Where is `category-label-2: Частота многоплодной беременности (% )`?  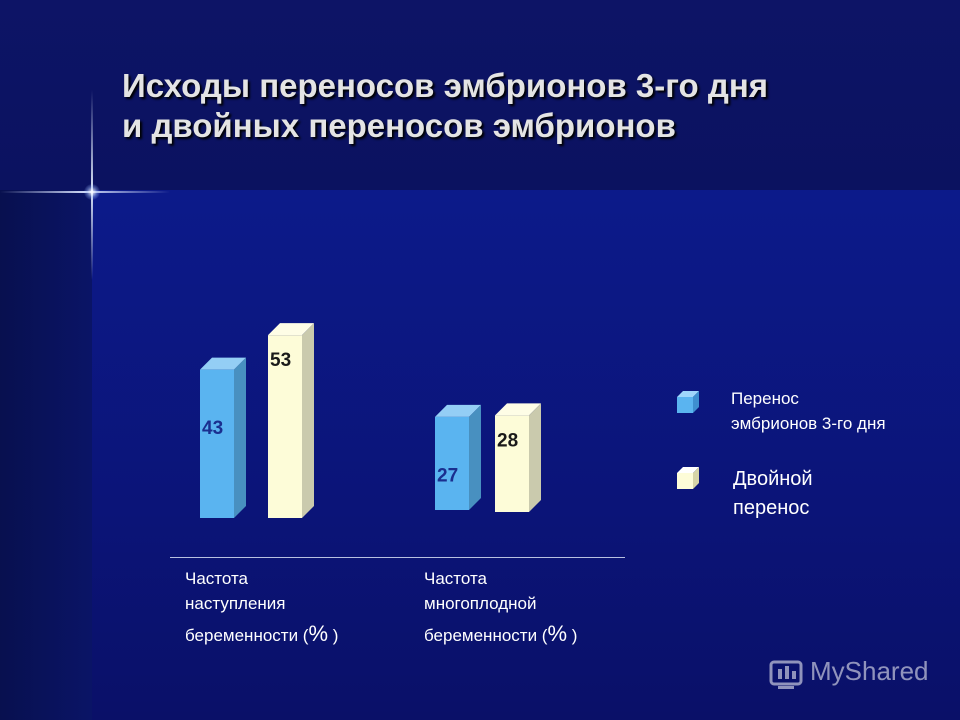
category-label-2: Частота многоплодной беременности (% ) is located at coordinates (500, 610).